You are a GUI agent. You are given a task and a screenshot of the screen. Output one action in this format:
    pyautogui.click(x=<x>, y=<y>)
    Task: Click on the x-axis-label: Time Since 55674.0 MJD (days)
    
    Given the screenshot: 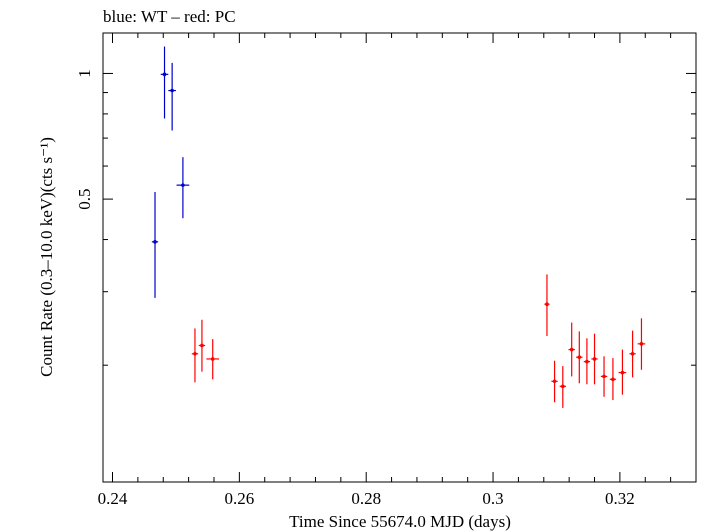 What is the action you would take?
    pyautogui.click(x=400, y=521)
    